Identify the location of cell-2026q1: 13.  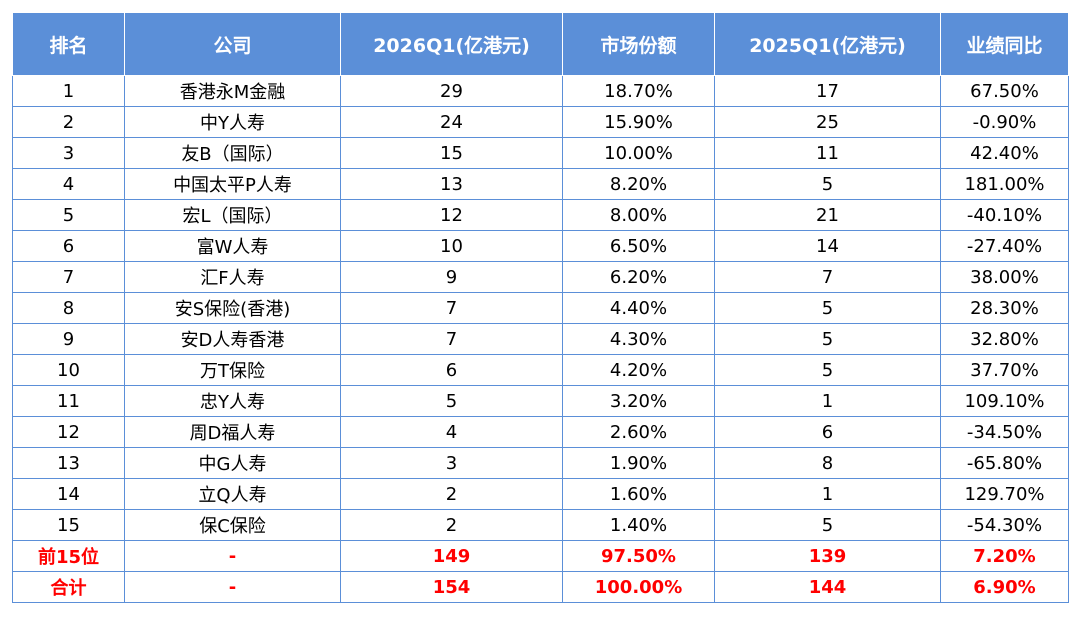
(451, 184).